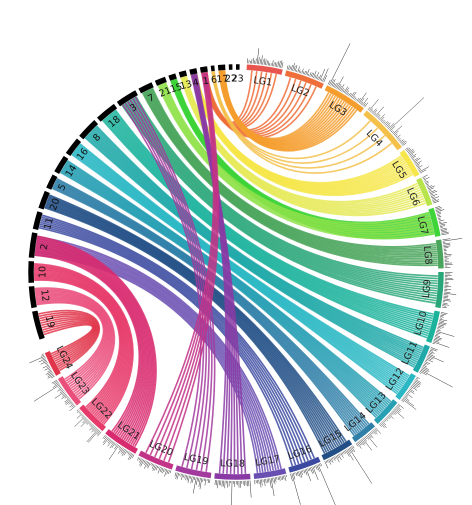  What do you see at coordinates (299, 91) in the screenshot?
I see `lg-label: LG2` at bounding box center [299, 91].